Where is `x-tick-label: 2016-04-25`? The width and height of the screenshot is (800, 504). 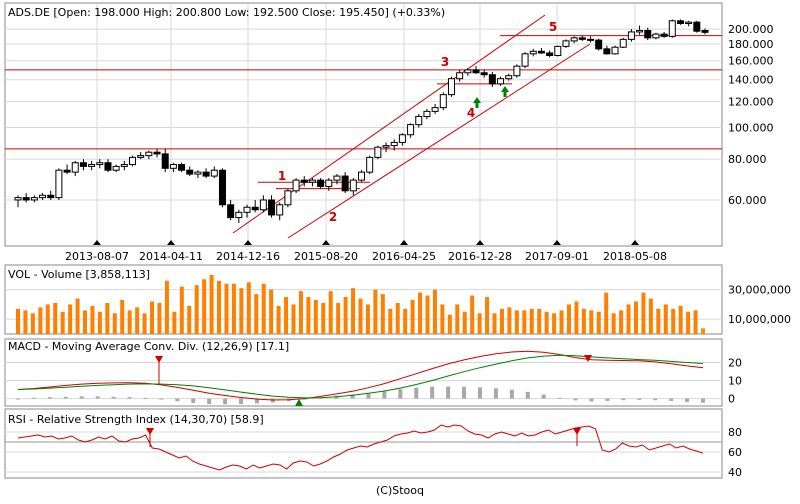 x-tick-label: 2016-04-25 is located at coordinates (404, 256).